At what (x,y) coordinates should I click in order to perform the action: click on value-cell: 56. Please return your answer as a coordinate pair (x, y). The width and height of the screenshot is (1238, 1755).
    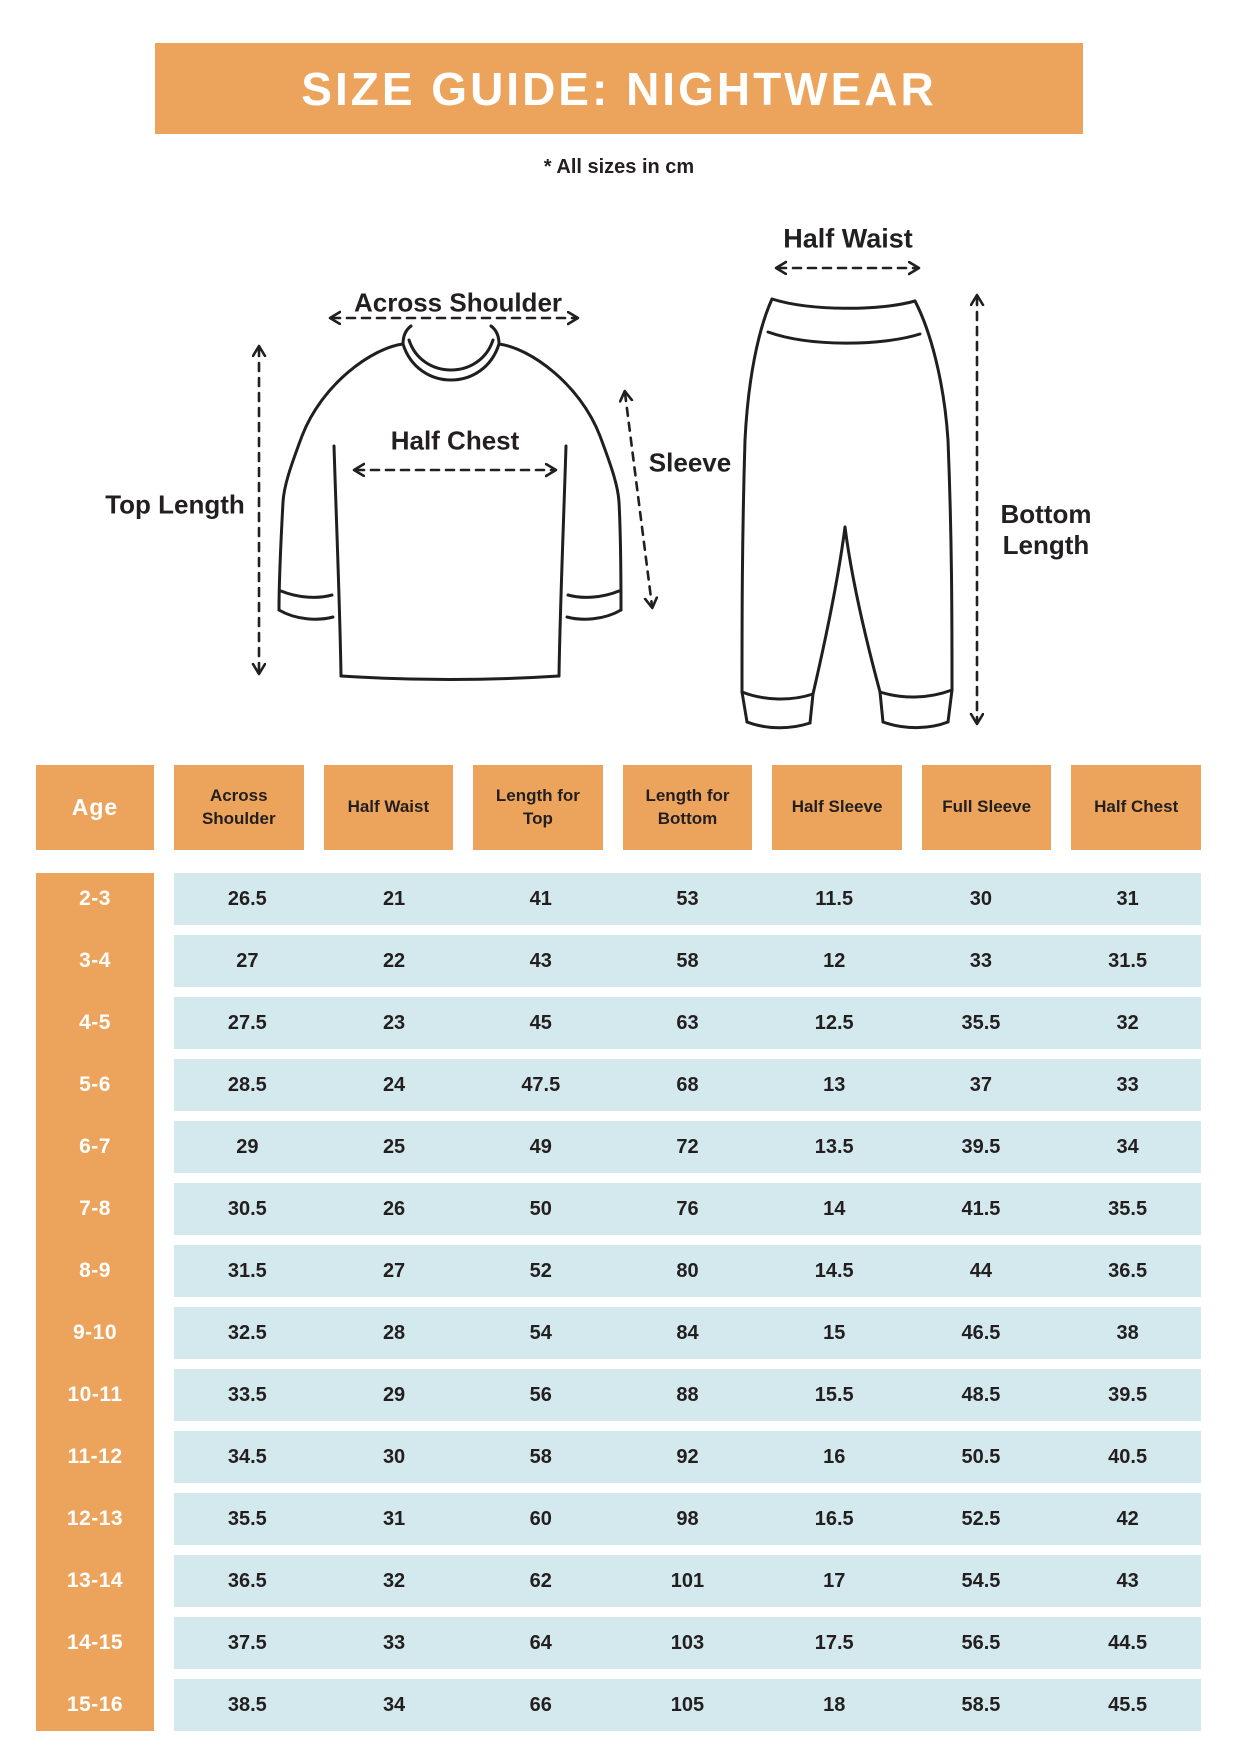
    Looking at the image, I should click on (540, 1394).